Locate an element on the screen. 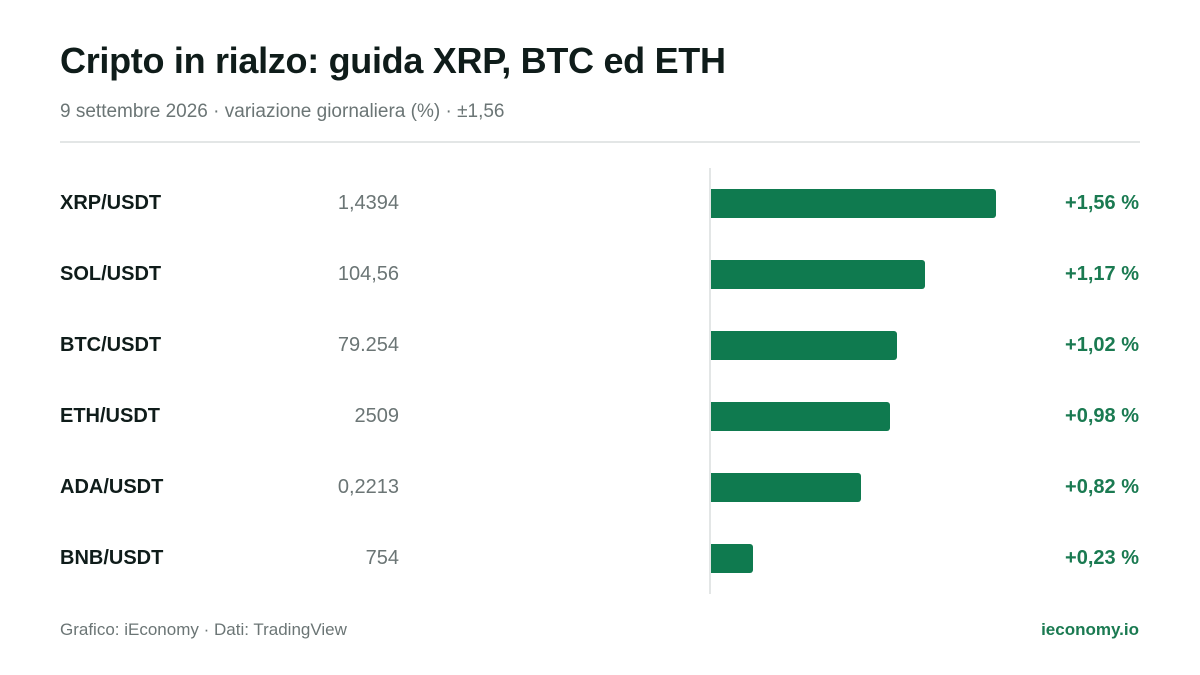 The height and width of the screenshot is (675, 1200). price-value: 1,4394 is located at coordinates (368, 203).